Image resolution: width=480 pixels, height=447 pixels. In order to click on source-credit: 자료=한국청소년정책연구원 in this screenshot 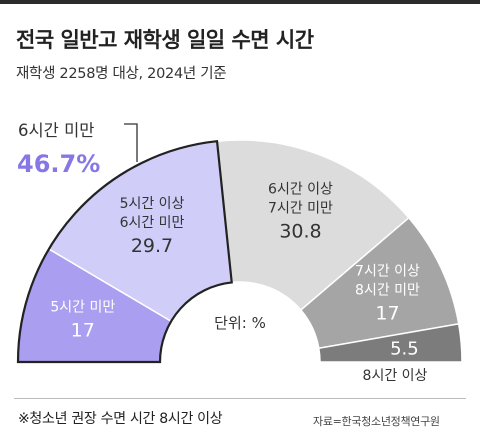, I will do `click(376, 421)`.